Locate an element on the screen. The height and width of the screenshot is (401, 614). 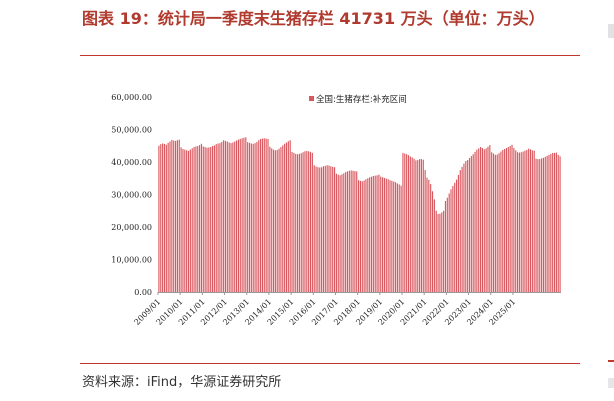
title-divider is located at coordinates (330, 55).